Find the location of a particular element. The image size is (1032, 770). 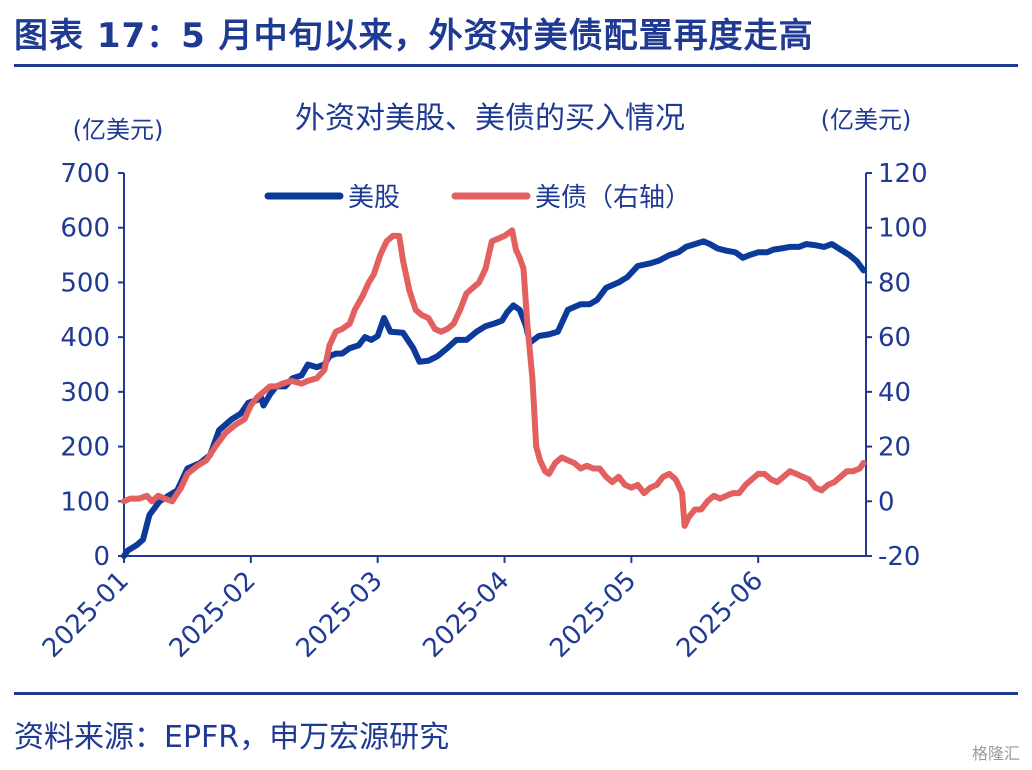

x-tick-label: 2025-03 is located at coordinates (340, 615).